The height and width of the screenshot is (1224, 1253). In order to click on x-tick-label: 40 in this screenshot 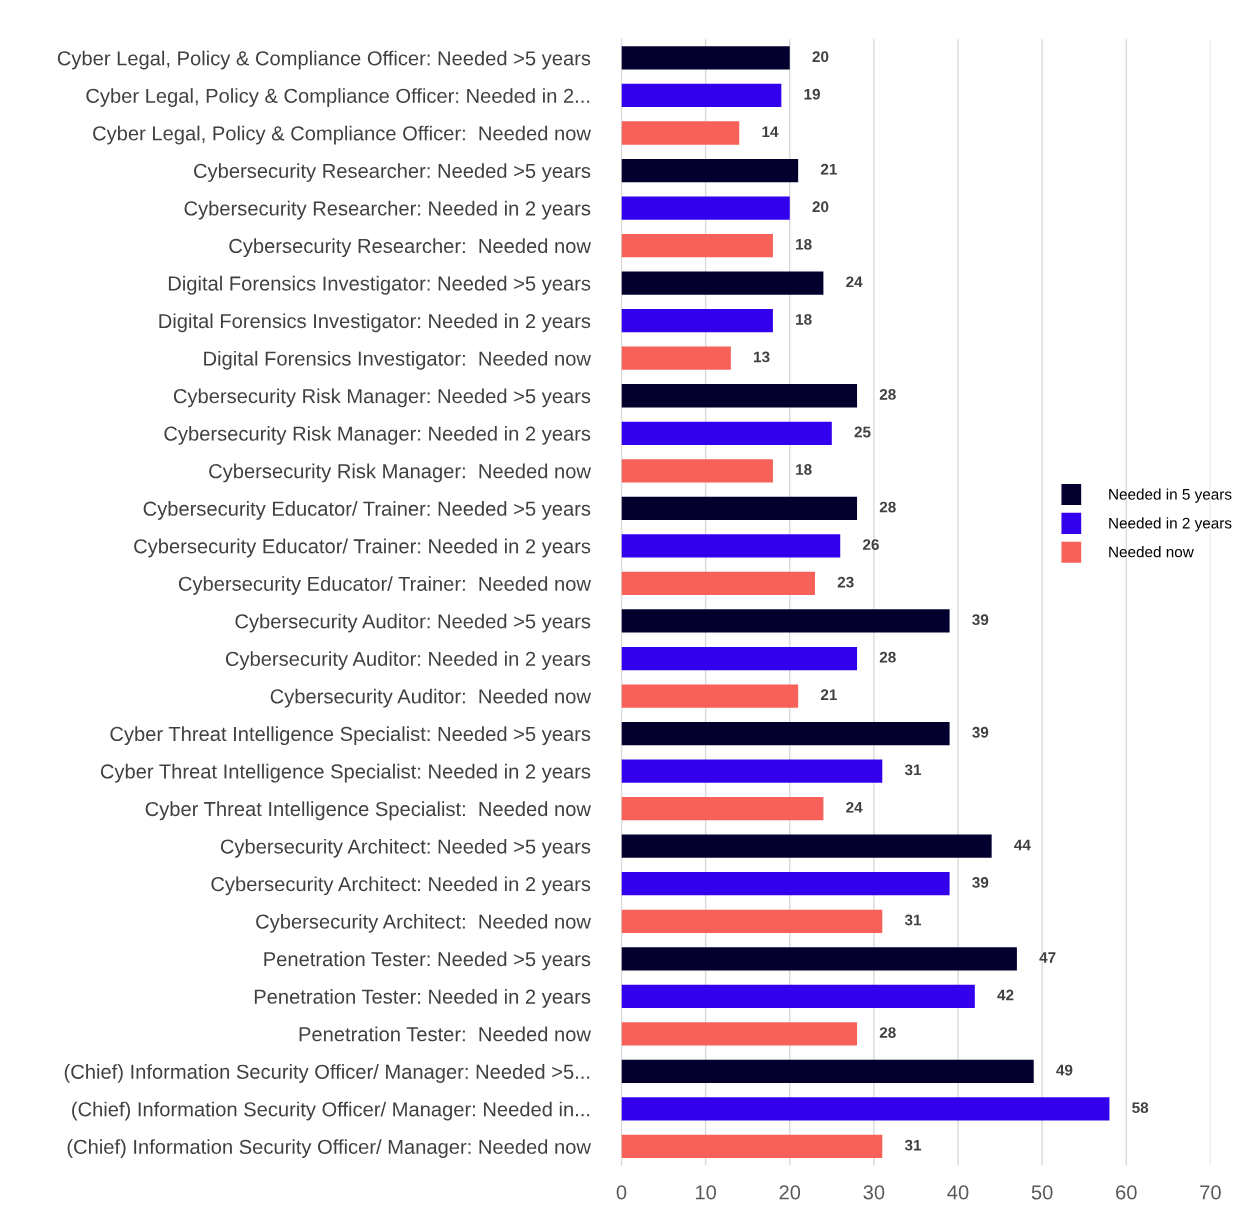, I will do `click(958, 1192)`.